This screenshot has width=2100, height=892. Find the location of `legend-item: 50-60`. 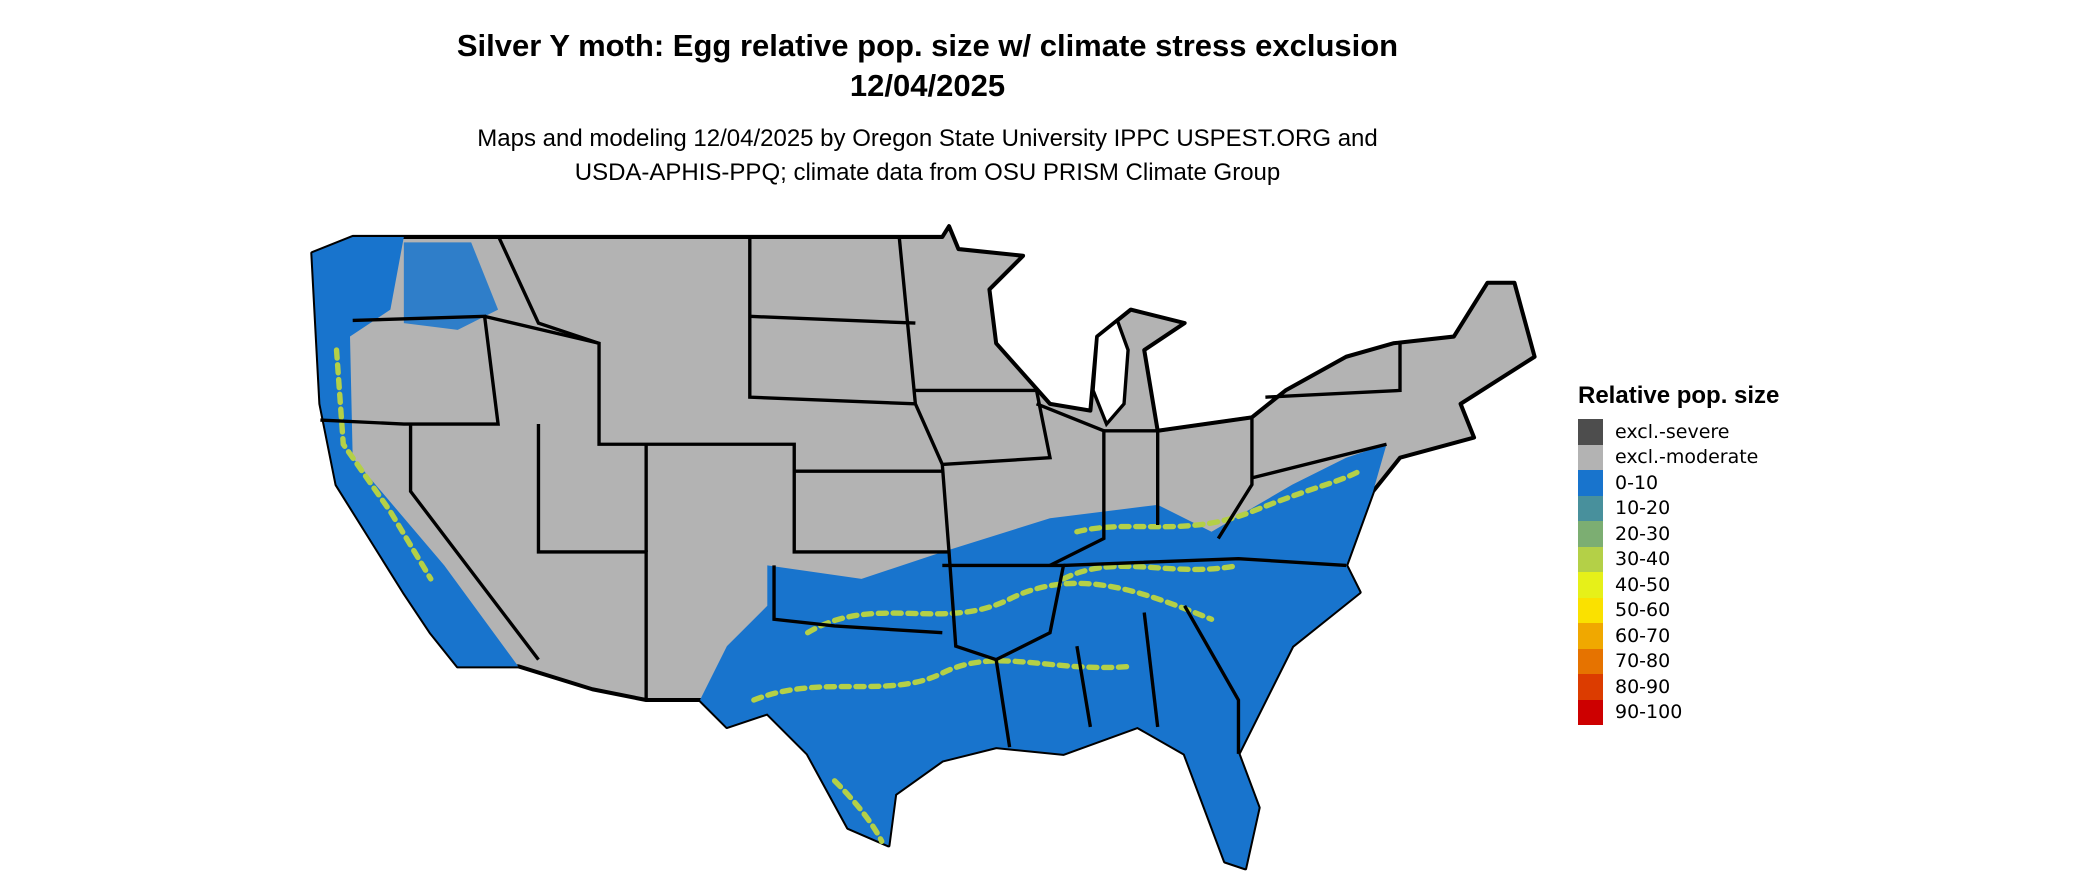

legend-item: 50-60 is located at coordinates (1678, 610).